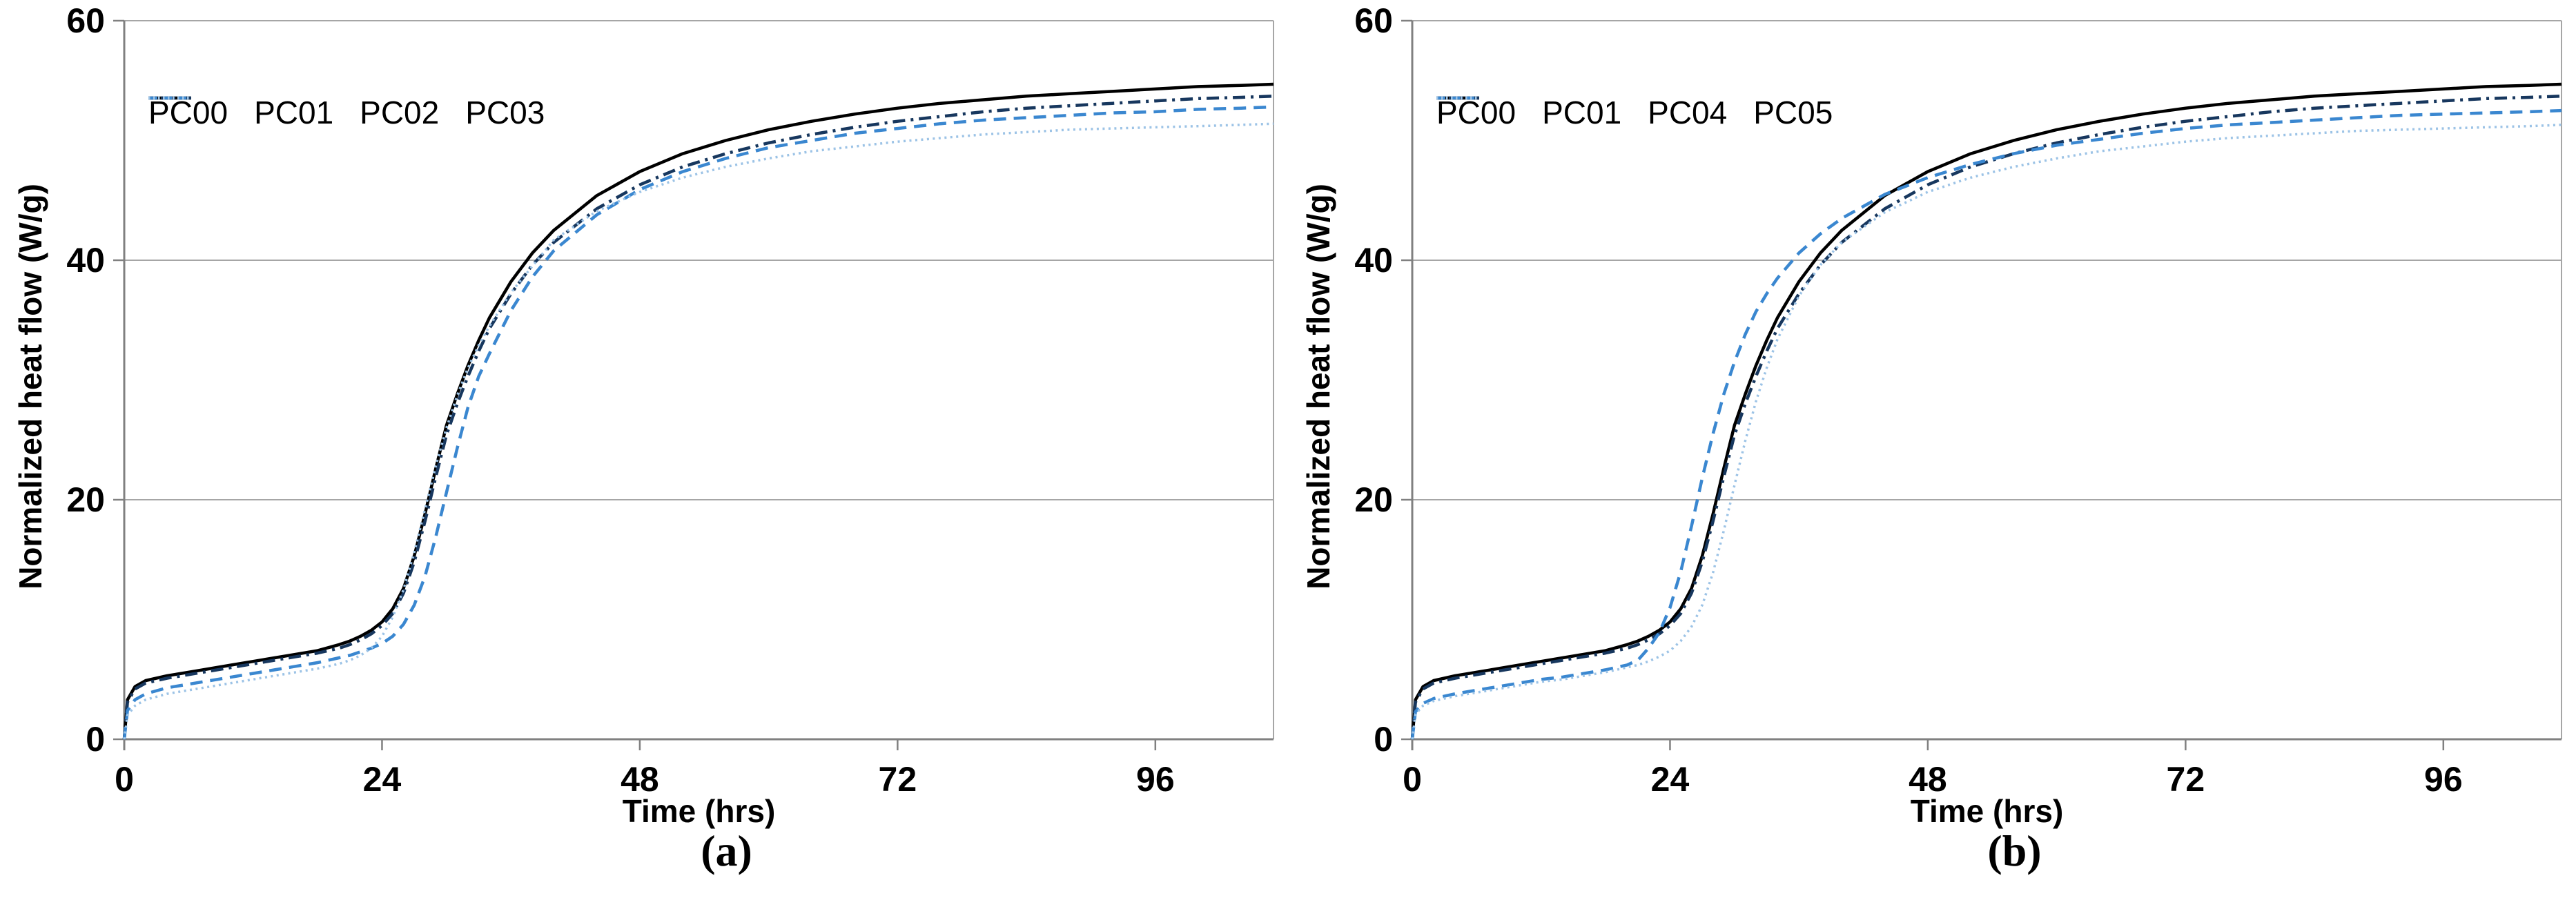 The image size is (2576, 907). I want to click on legend: PC00 PC01 PC04 PC05, so click(1634, 113).